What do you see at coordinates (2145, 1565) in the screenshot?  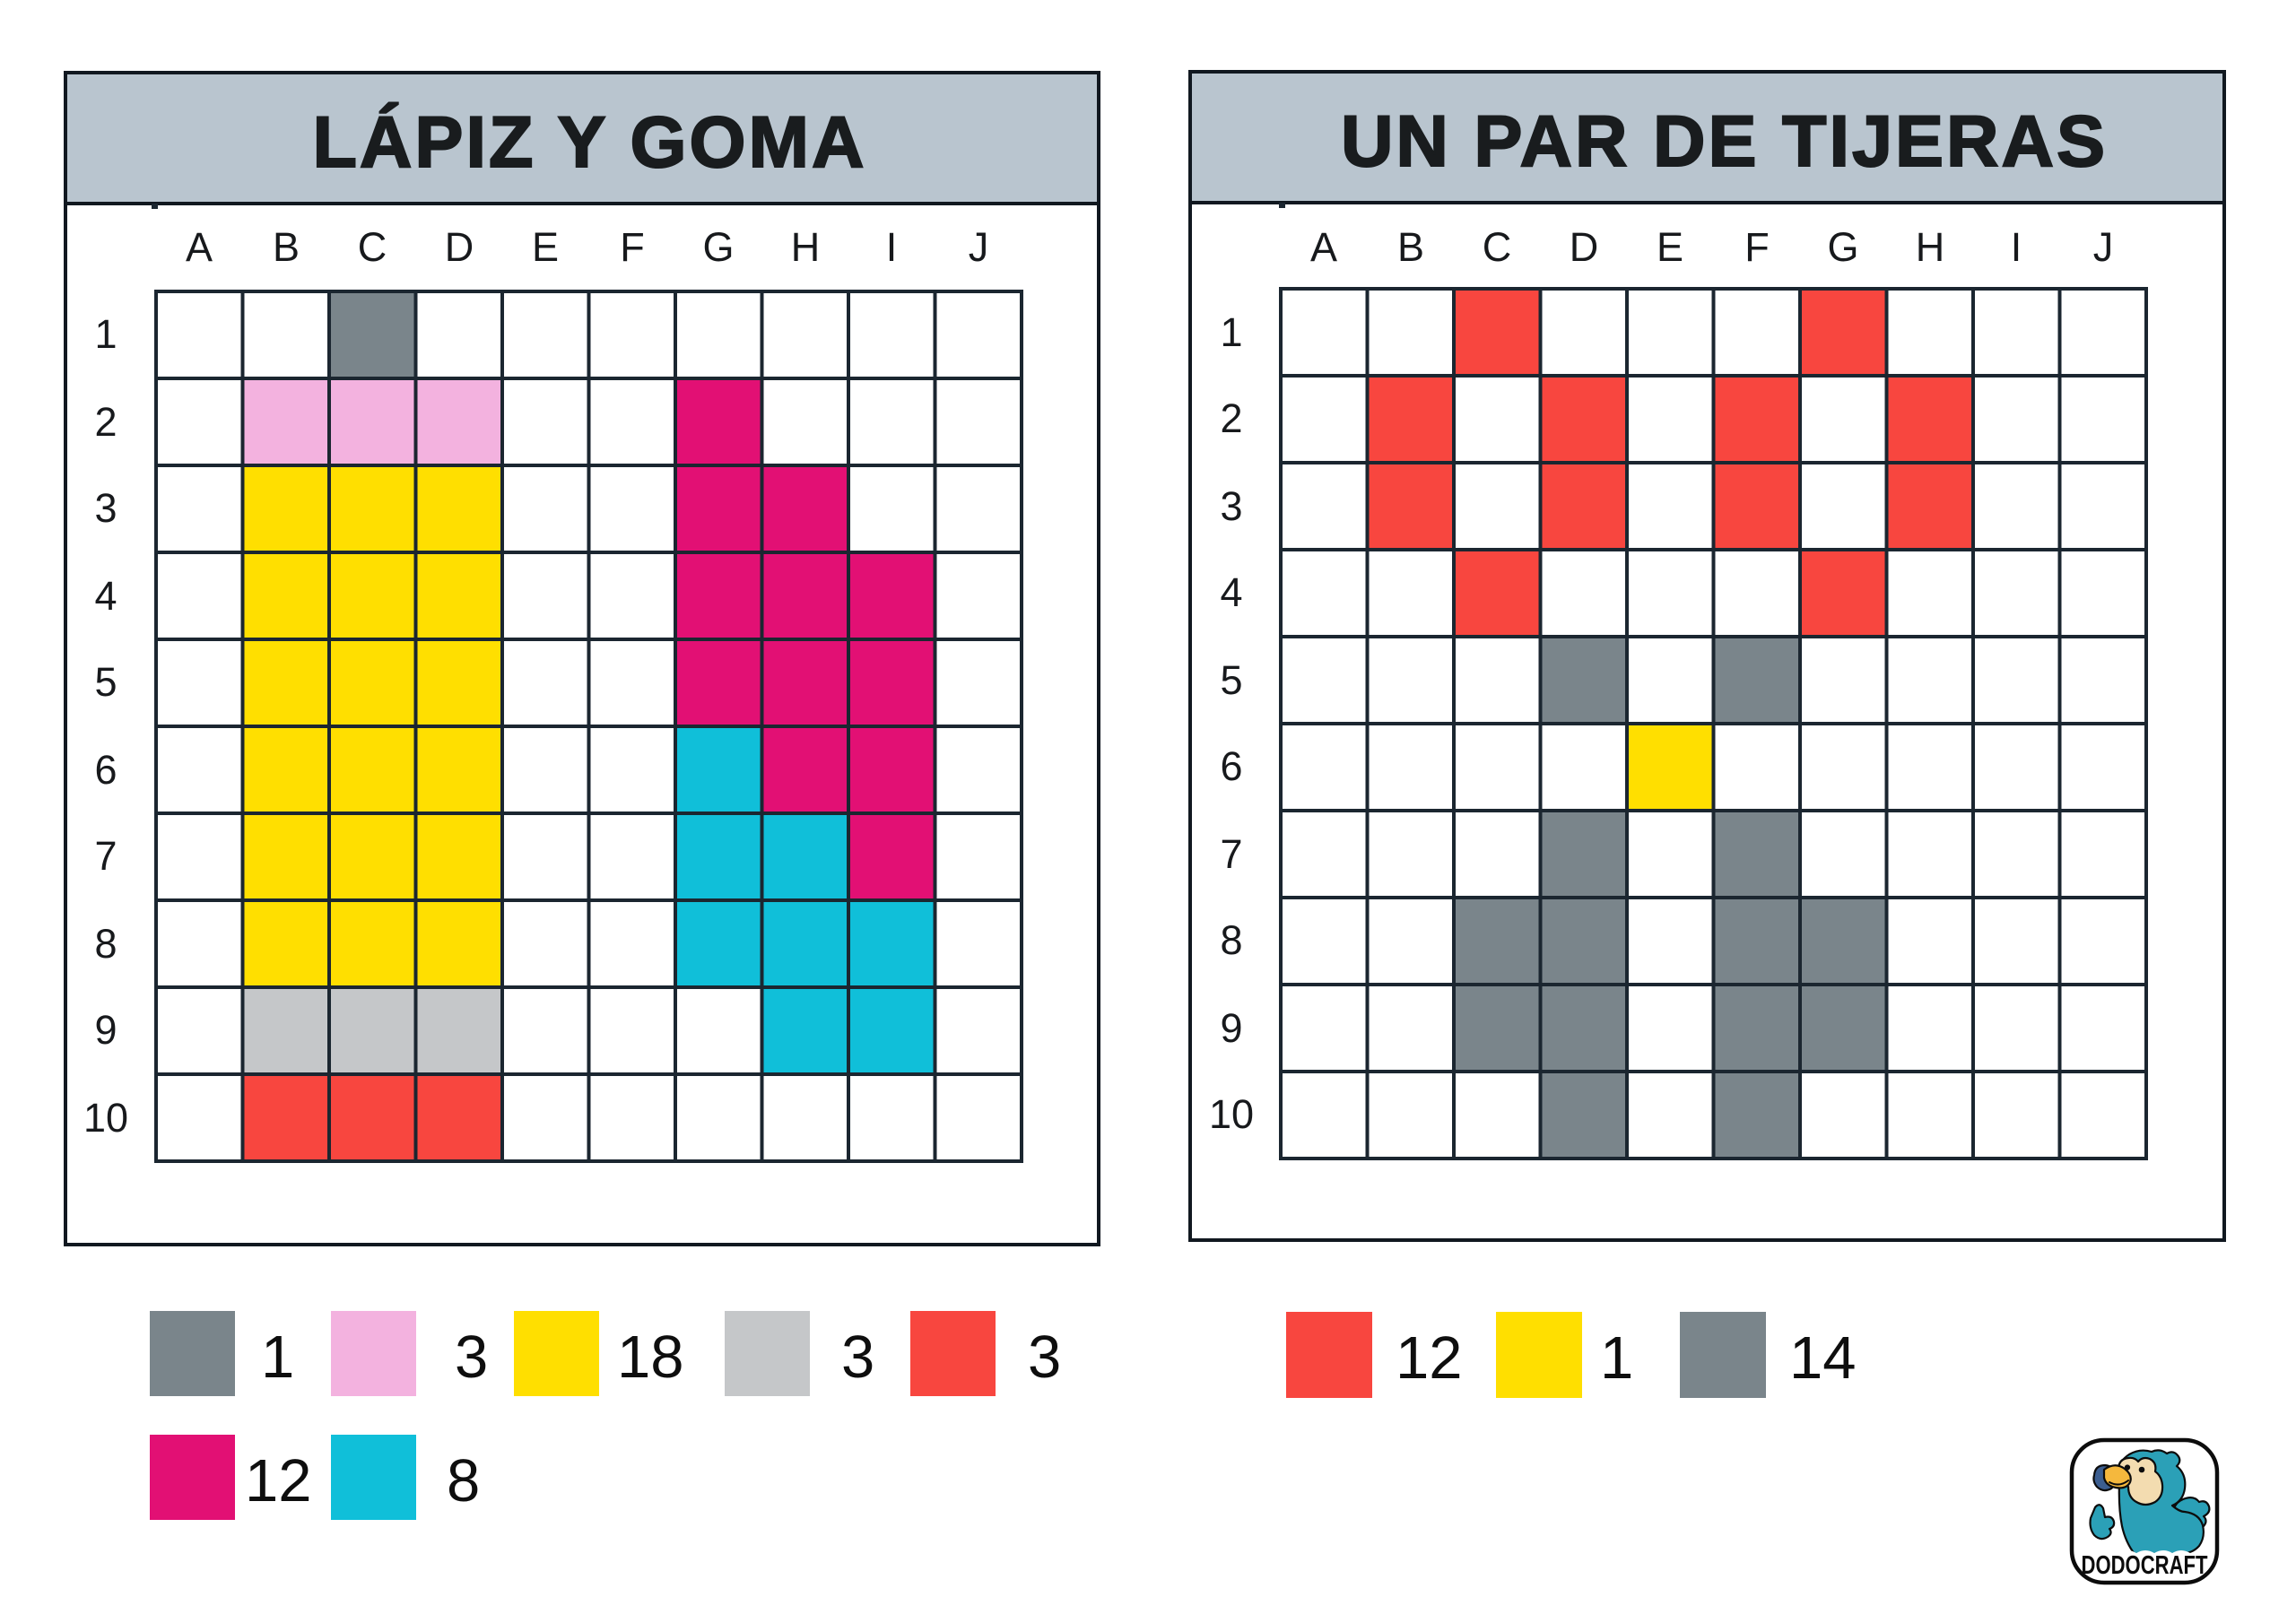 I see `svg-text: DODOCRAFT` at bounding box center [2145, 1565].